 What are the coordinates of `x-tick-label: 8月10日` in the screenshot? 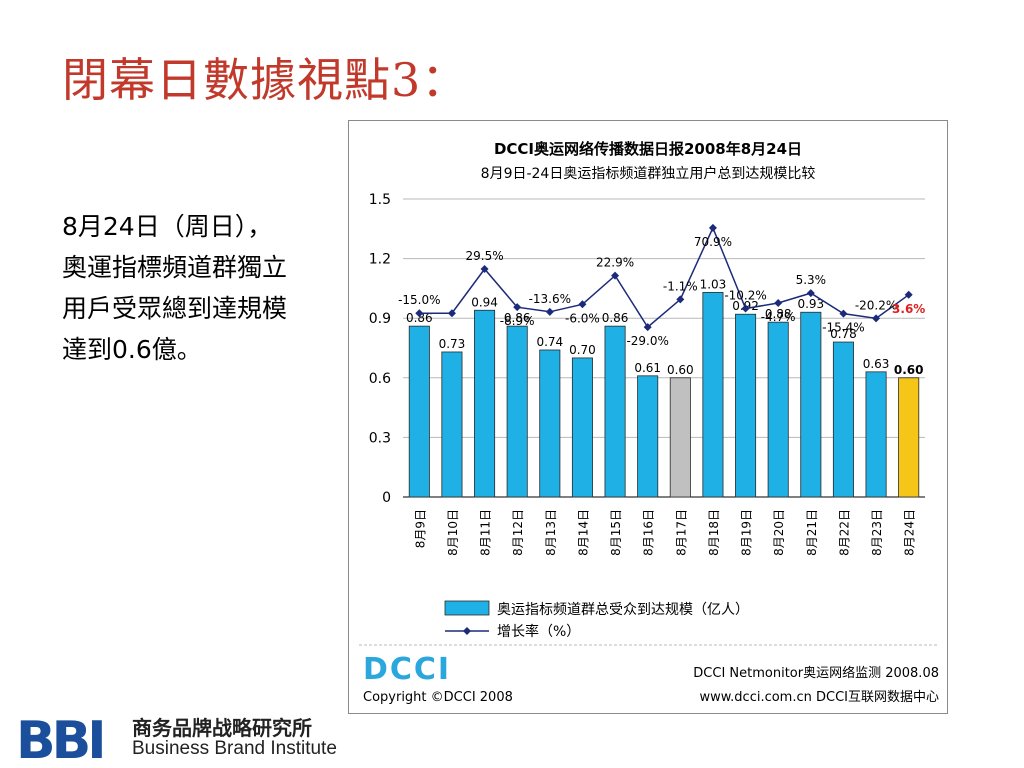 It's located at (453, 532).